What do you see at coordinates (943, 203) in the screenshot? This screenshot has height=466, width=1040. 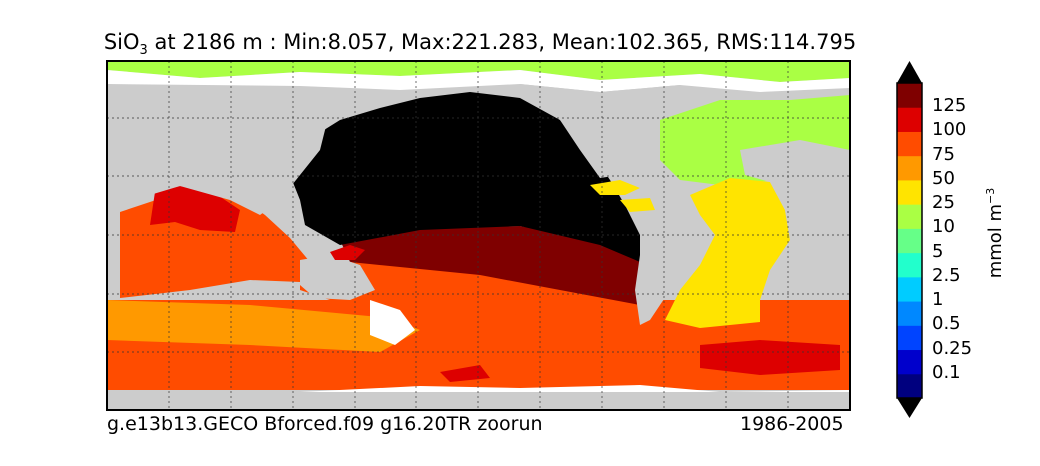 I see `colorbar-tick-label: 25` at bounding box center [943, 203].